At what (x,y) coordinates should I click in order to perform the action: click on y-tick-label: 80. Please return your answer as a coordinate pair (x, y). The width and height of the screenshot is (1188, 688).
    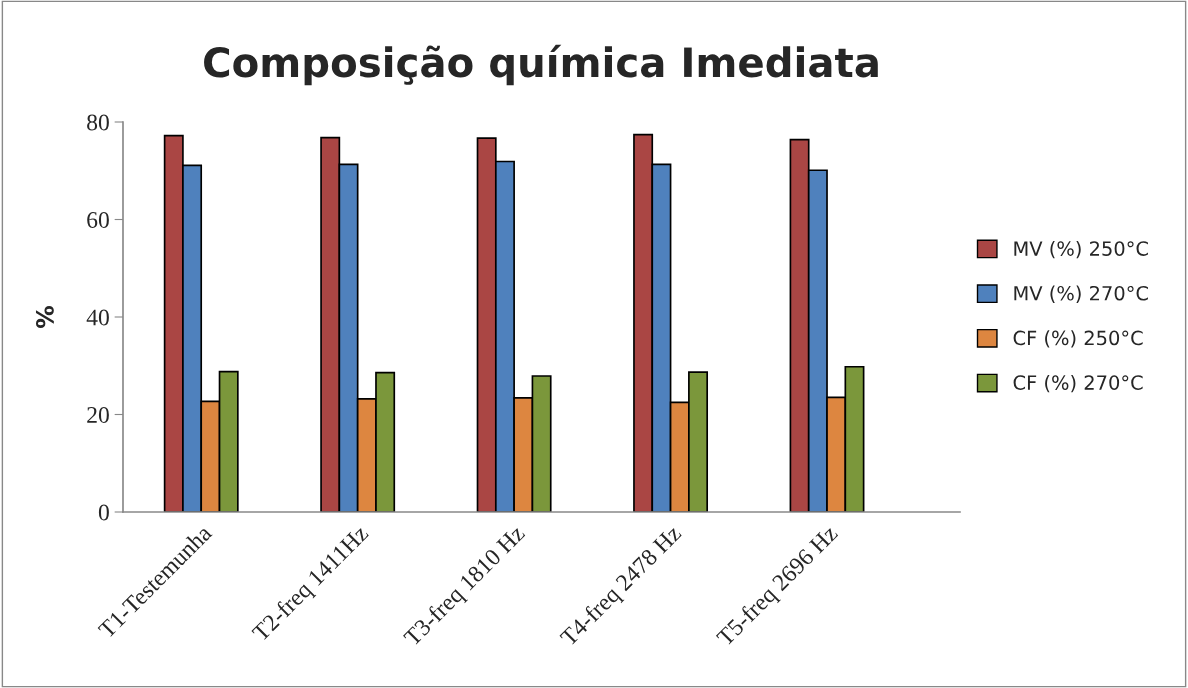
    Looking at the image, I should click on (98, 122).